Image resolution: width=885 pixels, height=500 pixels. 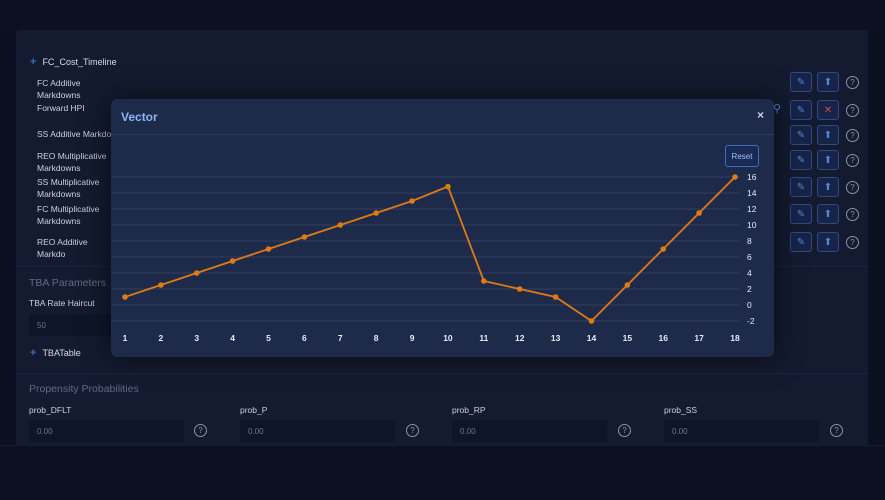 What do you see at coordinates (161, 338) in the screenshot?
I see `x-tick-label: 2` at bounding box center [161, 338].